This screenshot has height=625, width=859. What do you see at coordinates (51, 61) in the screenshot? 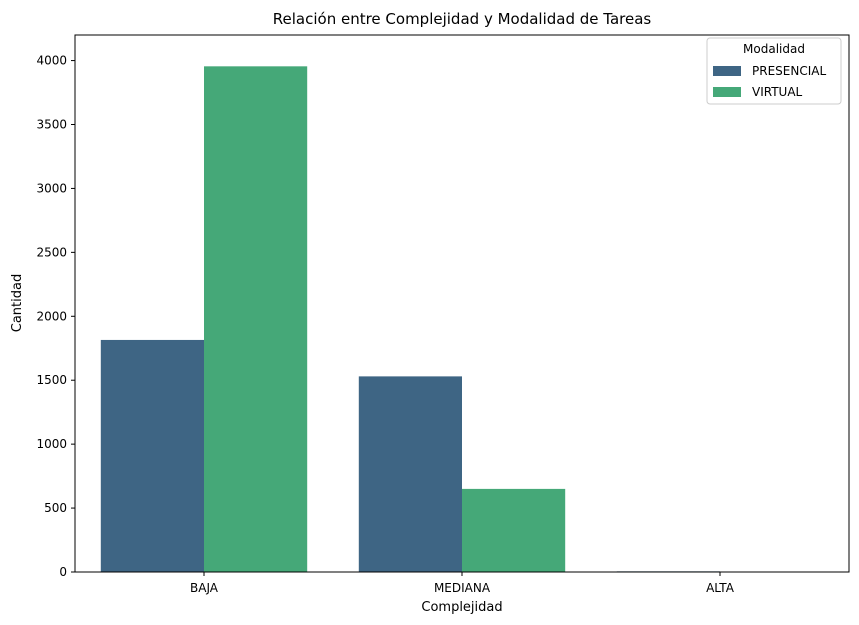
I see `y-tick-label: 4000` at bounding box center [51, 61].